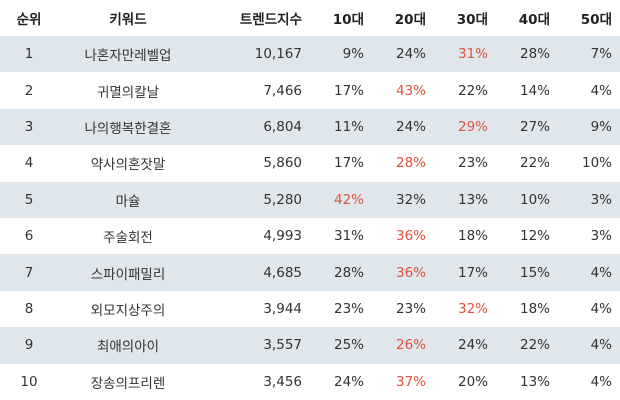 The image size is (620, 400). Describe the element at coordinates (29, 308) in the screenshot. I see `rank-cell: 8` at that location.